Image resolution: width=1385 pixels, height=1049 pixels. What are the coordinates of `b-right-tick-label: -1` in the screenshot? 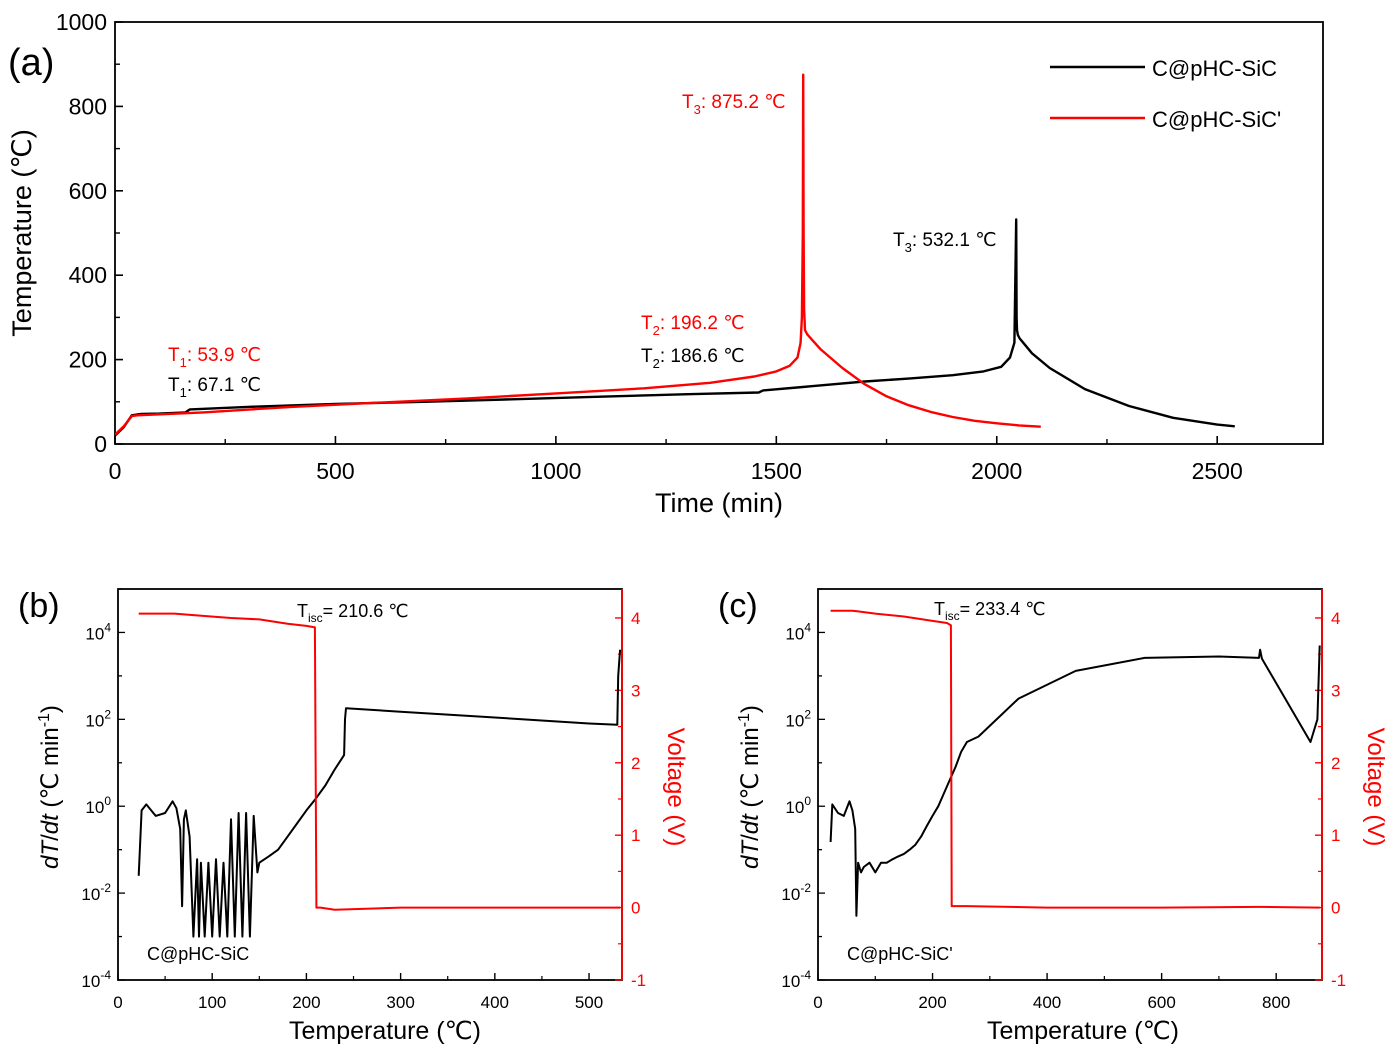 It's located at (638, 980).